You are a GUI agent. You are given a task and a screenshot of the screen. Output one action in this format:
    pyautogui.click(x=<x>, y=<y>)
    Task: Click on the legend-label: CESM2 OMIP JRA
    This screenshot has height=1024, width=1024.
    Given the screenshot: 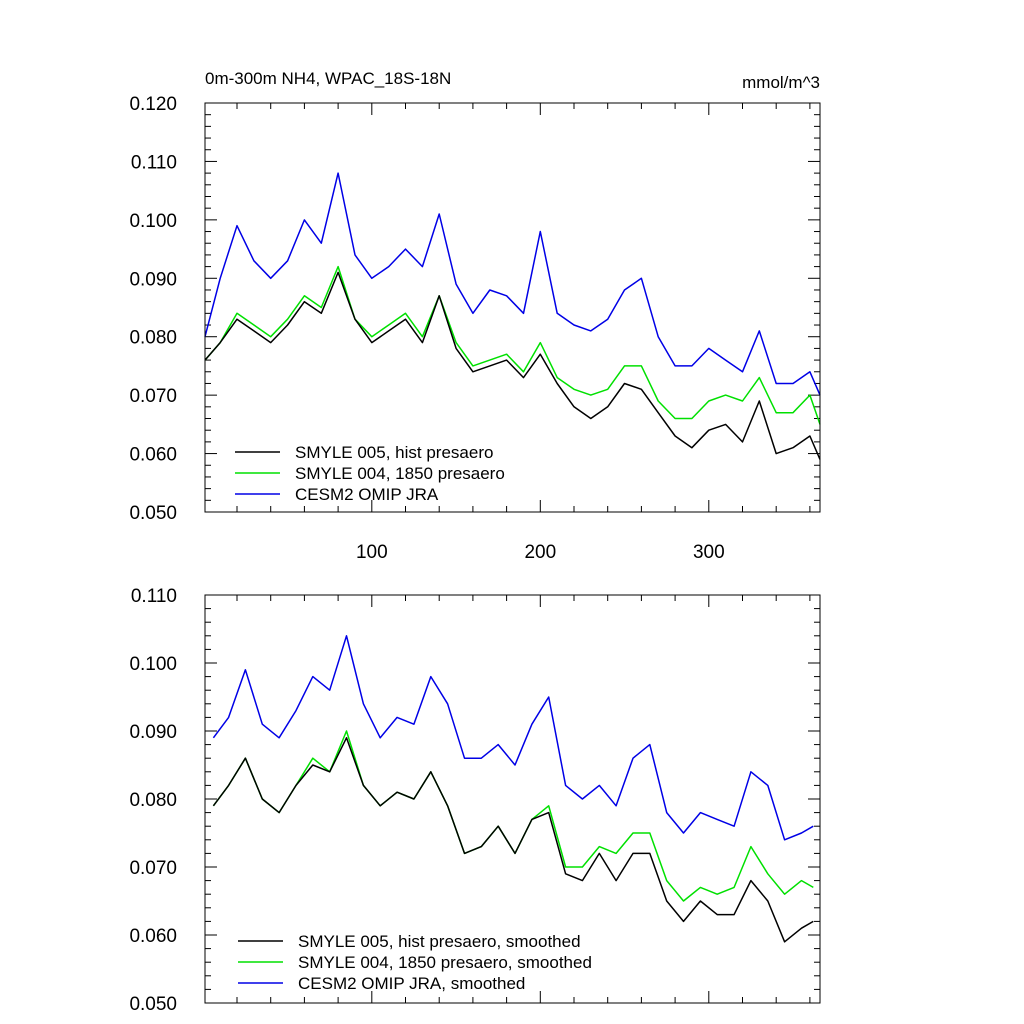 What is the action you would take?
    pyautogui.click(x=367, y=494)
    